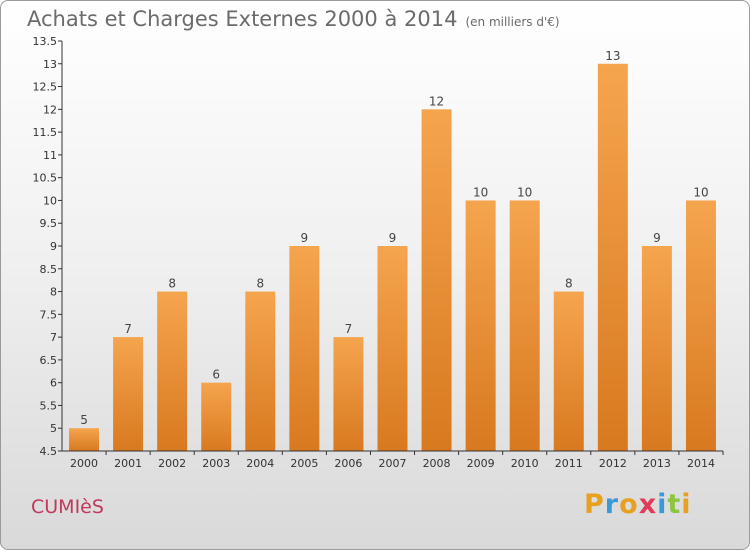  What do you see at coordinates (216, 416) in the screenshot?
I see `bar-2003` at bounding box center [216, 416].